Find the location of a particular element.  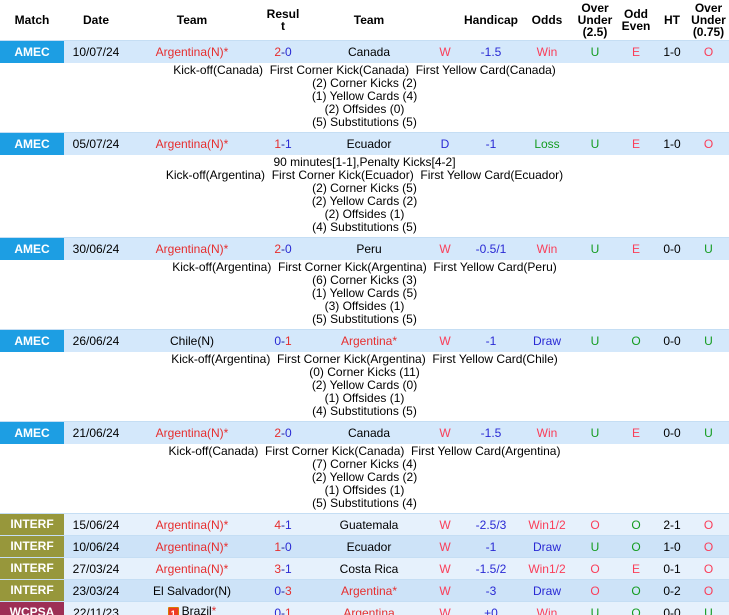

match-date: 26/06/24 is located at coordinates (96, 340).